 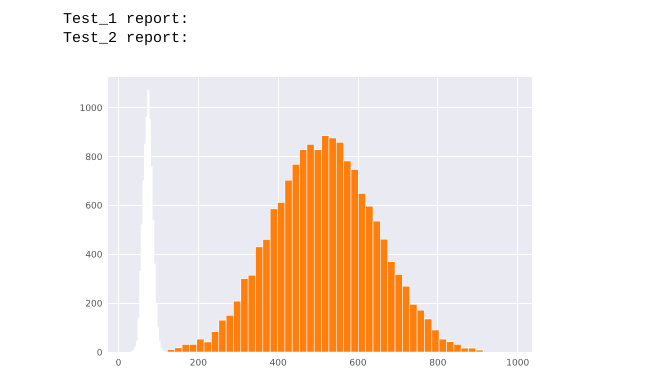 I want to click on x-tick-label: 400, so click(x=279, y=363).